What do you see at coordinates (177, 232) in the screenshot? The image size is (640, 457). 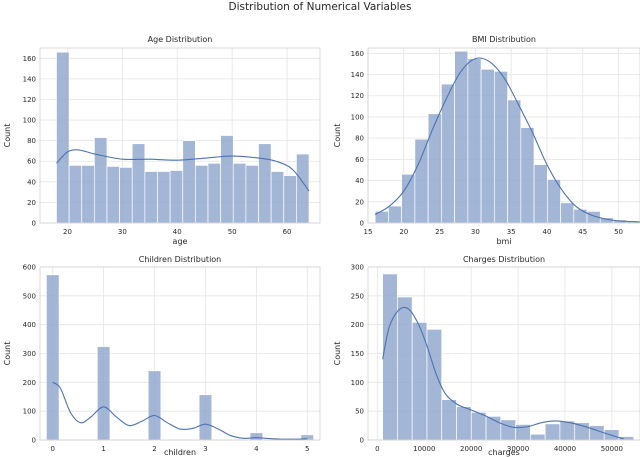 I see `age-x-tick-label-2: 40` at bounding box center [177, 232].